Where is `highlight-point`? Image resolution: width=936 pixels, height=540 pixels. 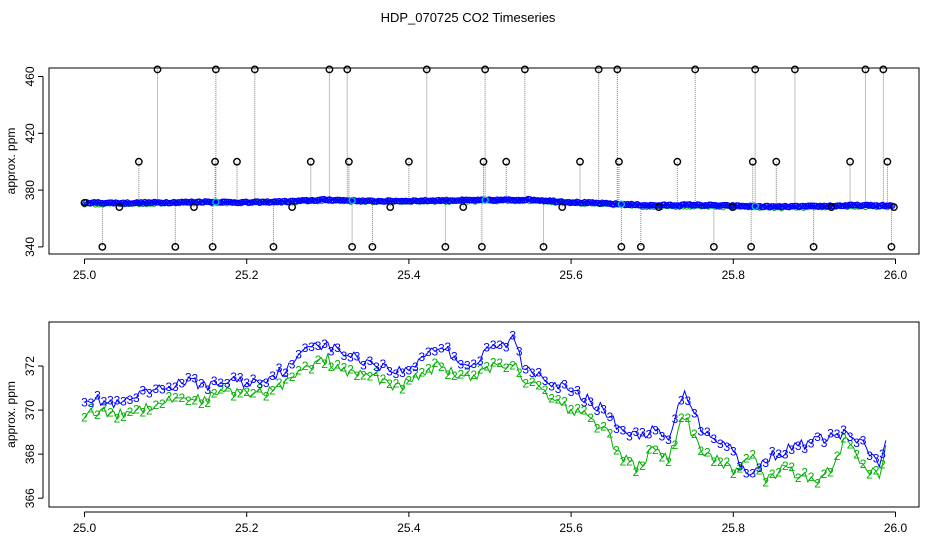
highlight-point is located at coordinates (755, 206).